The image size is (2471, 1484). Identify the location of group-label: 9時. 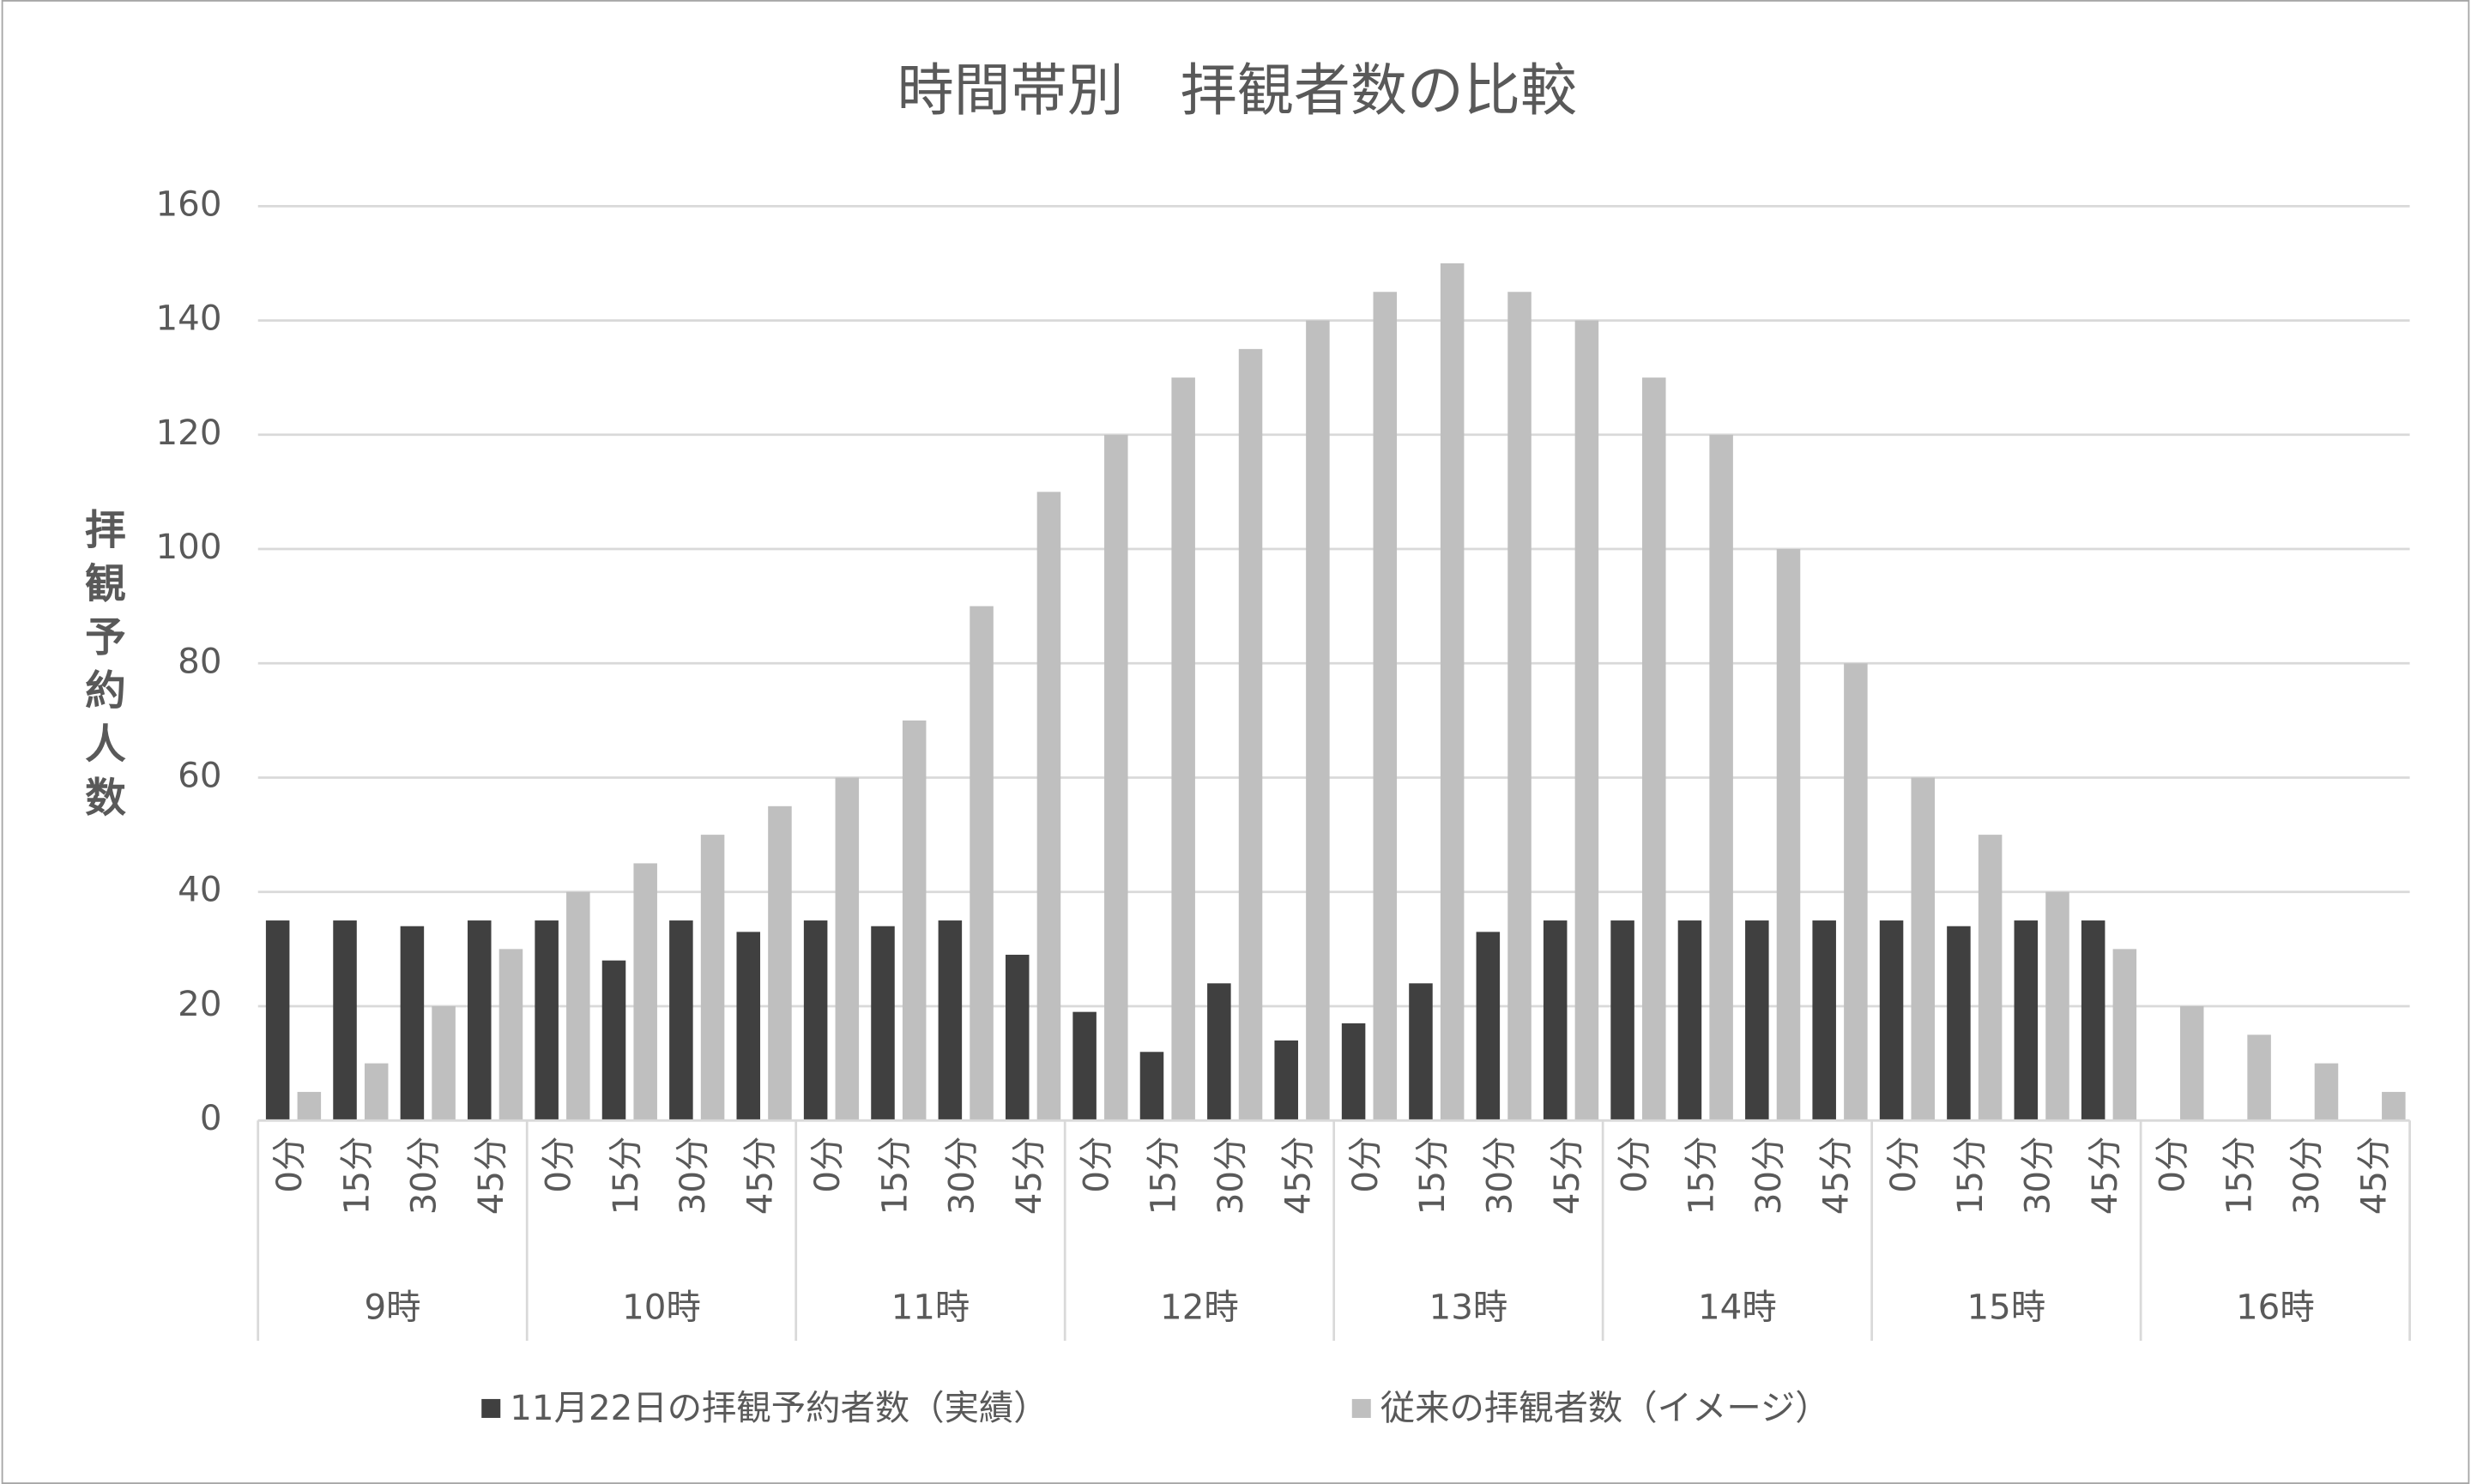
(392, 1307).